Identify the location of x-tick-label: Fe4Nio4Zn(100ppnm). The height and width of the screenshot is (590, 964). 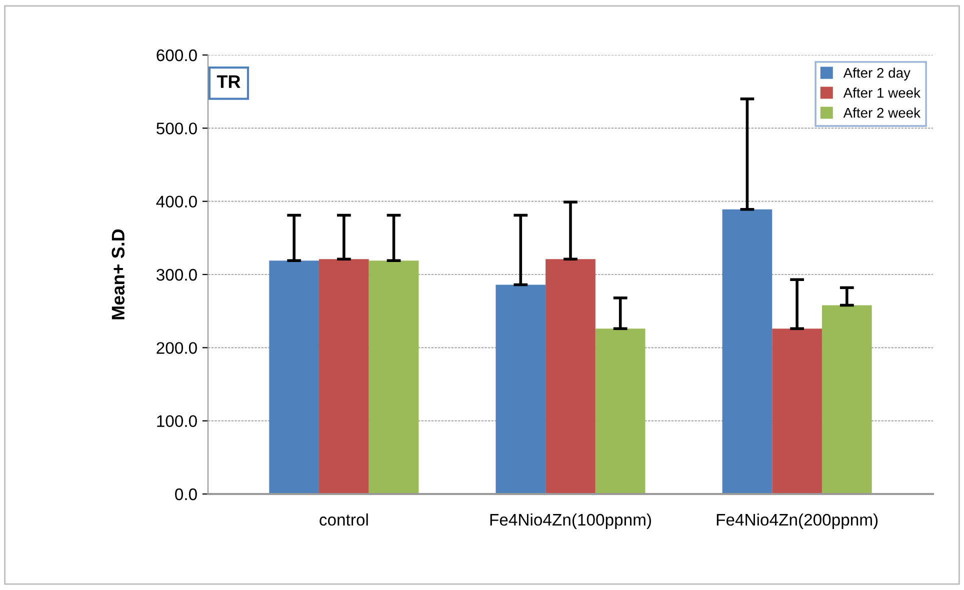
(570, 521).